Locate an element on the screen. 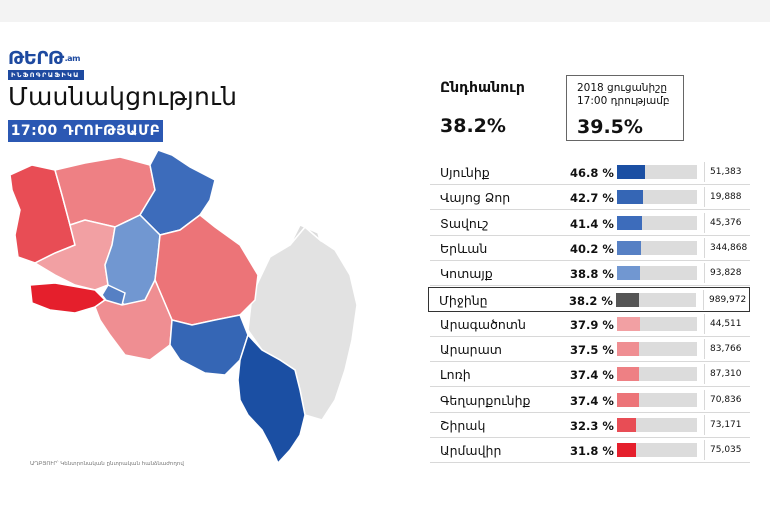 This screenshot has width=770, height=510. region-row: Լոռի 37.4 % 87,310 is located at coordinates (590, 375).